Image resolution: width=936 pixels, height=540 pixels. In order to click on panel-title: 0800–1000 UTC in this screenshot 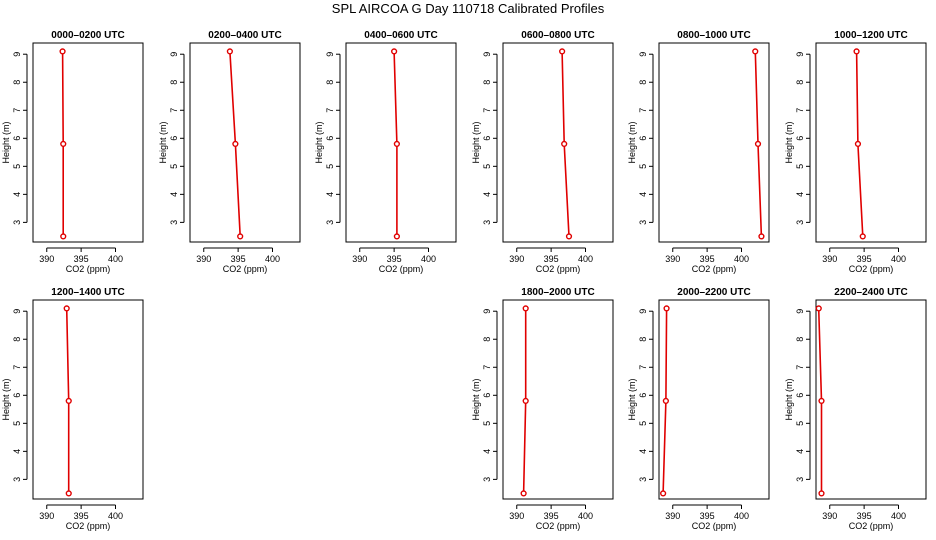, I will do `click(713, 35)`.